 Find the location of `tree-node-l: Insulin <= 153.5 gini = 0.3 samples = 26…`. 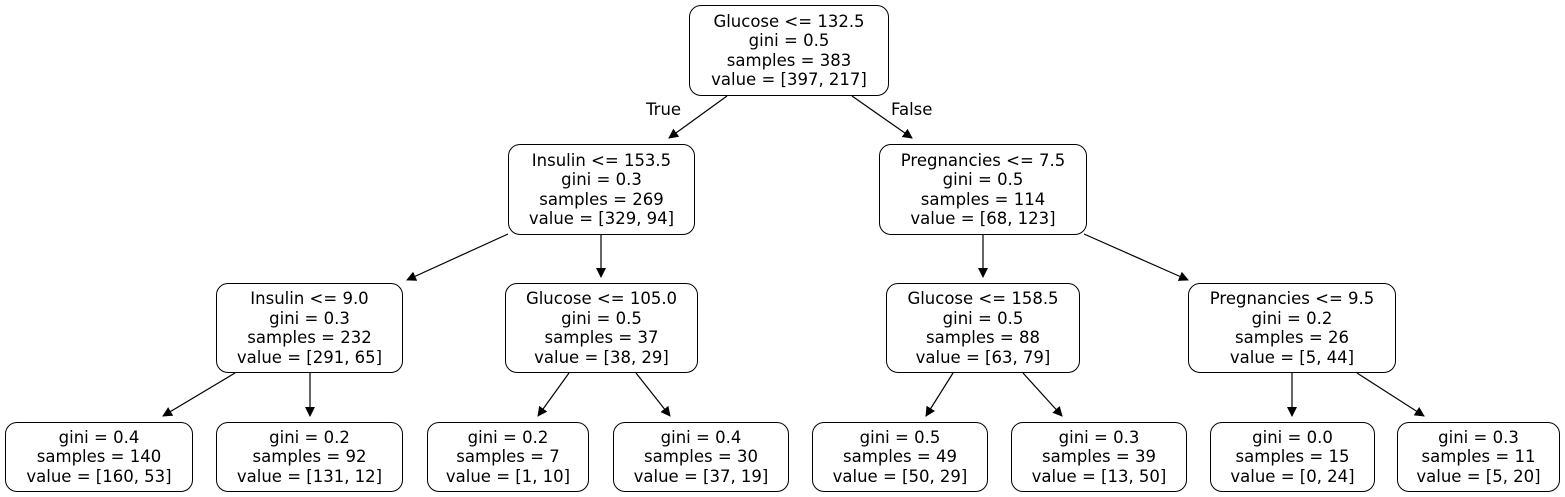

tree-node-l: Insulin <= 153.5 gini = 0.3 samples = 26… is located at coordinates (601, 189).